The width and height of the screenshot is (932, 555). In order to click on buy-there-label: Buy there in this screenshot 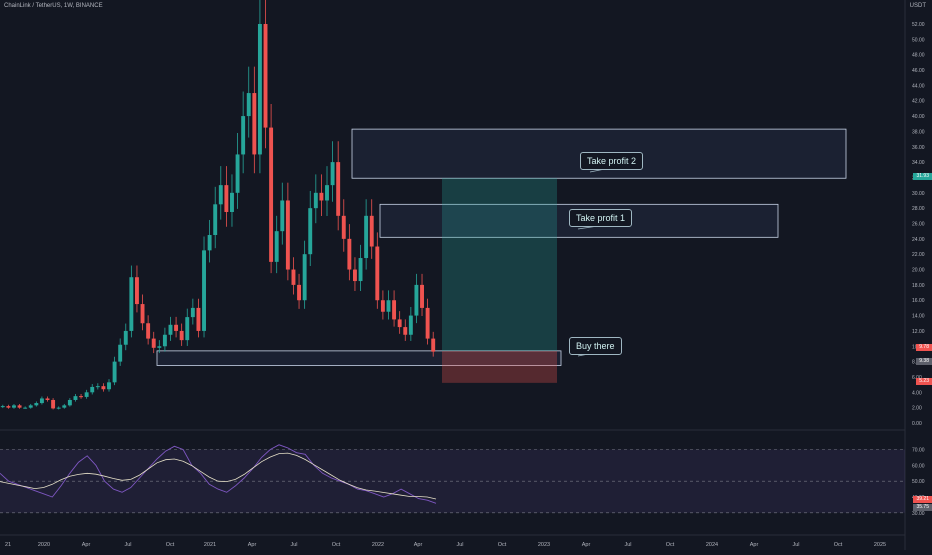, I will do `click(595, 346)`.